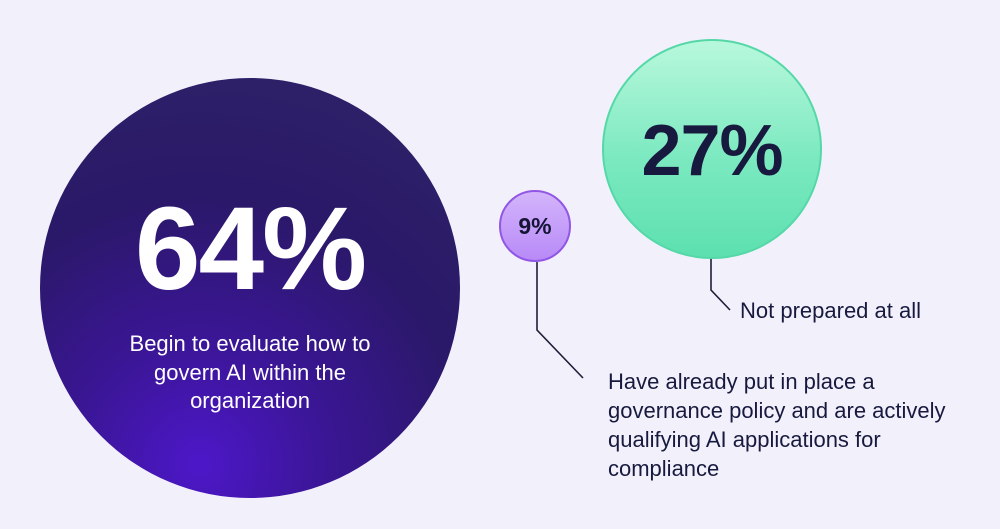  I want to click on bubble-value-64: 64%, so click(250, 249).